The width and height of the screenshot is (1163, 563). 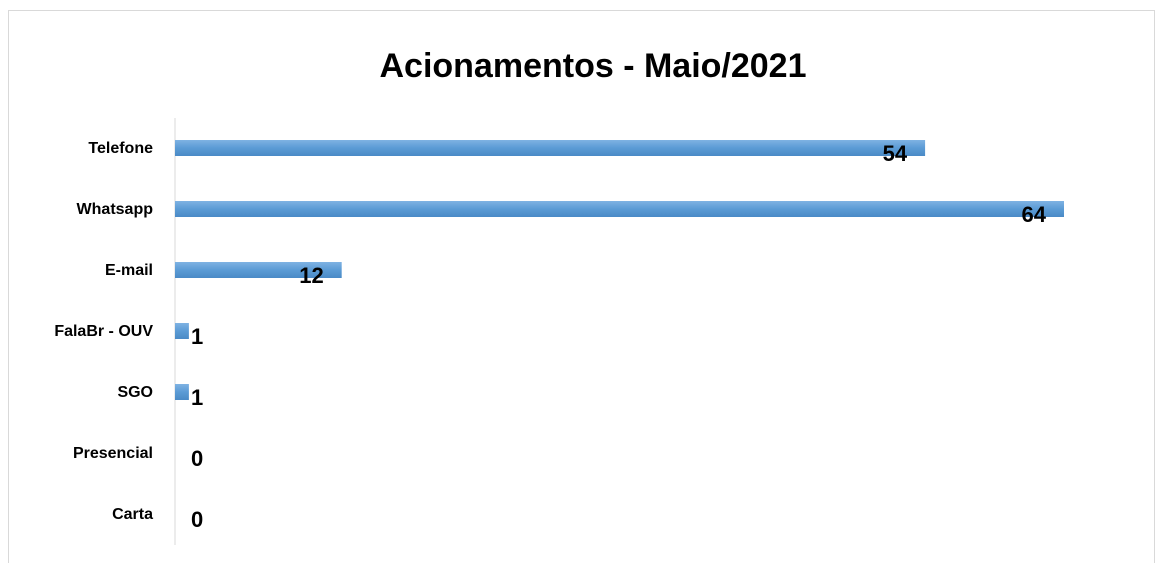 I want to click on data-label: 12, so click(x=311, y=275).